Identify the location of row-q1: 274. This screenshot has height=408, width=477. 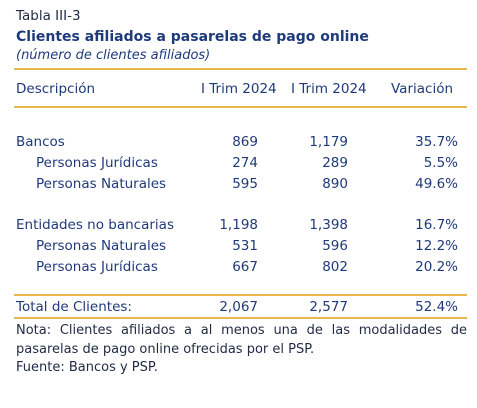
(245, 163).